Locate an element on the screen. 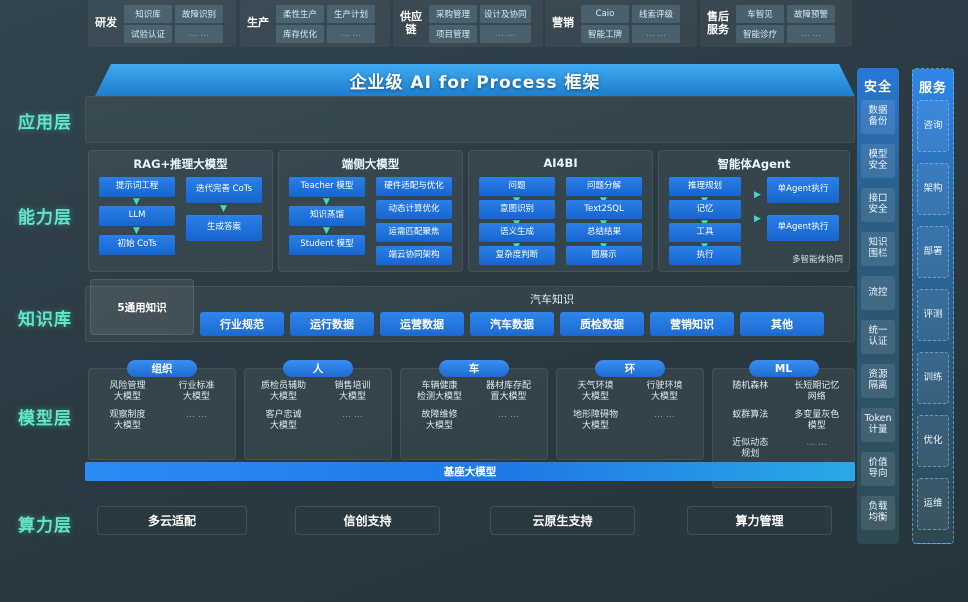  ability-chip: LLM is located at coordinates (137, 216).